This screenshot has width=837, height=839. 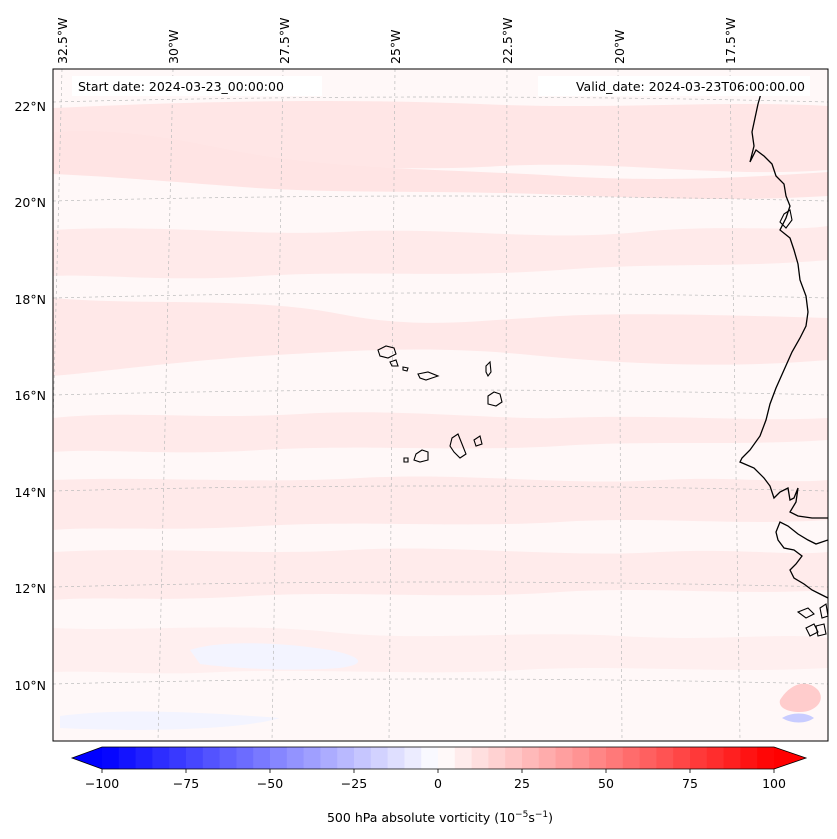 What do you see at coordinates (507, 41) in the screenshot?
I see `lon-label: 22.5°W` at bounding box center [507, 41].